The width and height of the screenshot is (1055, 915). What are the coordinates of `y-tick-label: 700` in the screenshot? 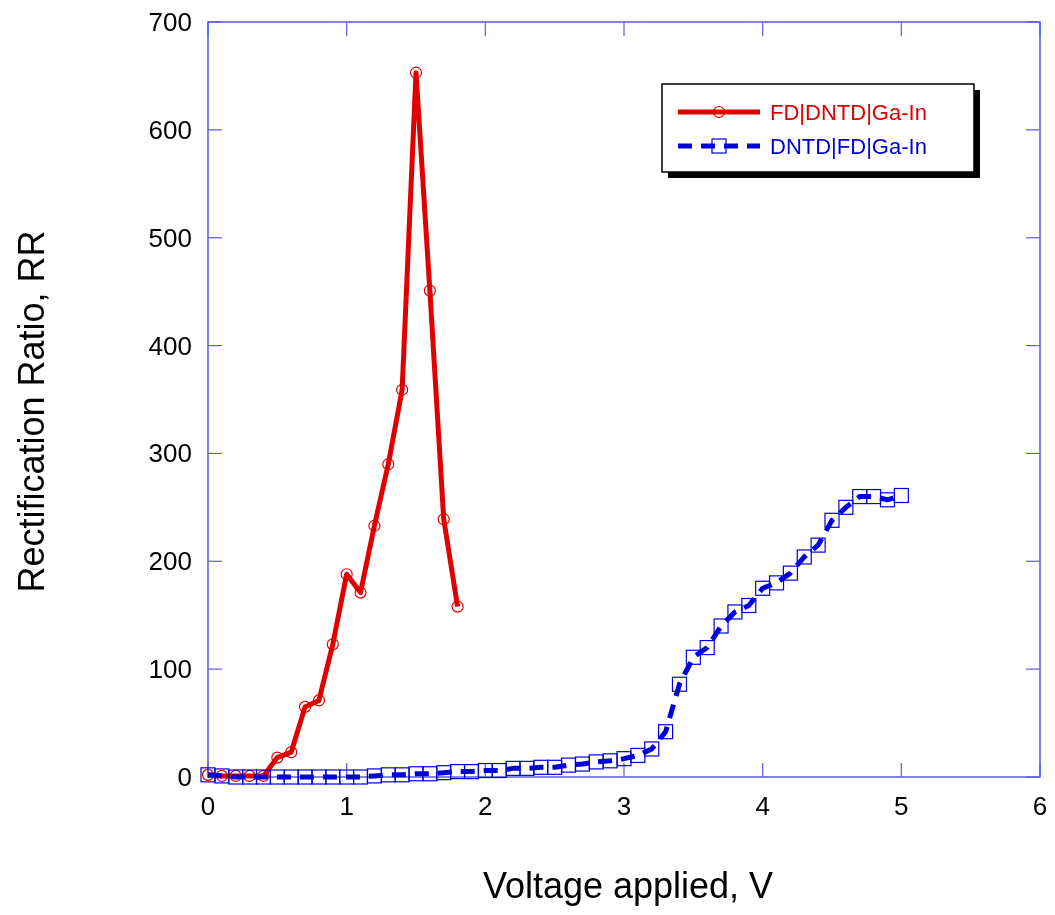 It's located at (170, 22).